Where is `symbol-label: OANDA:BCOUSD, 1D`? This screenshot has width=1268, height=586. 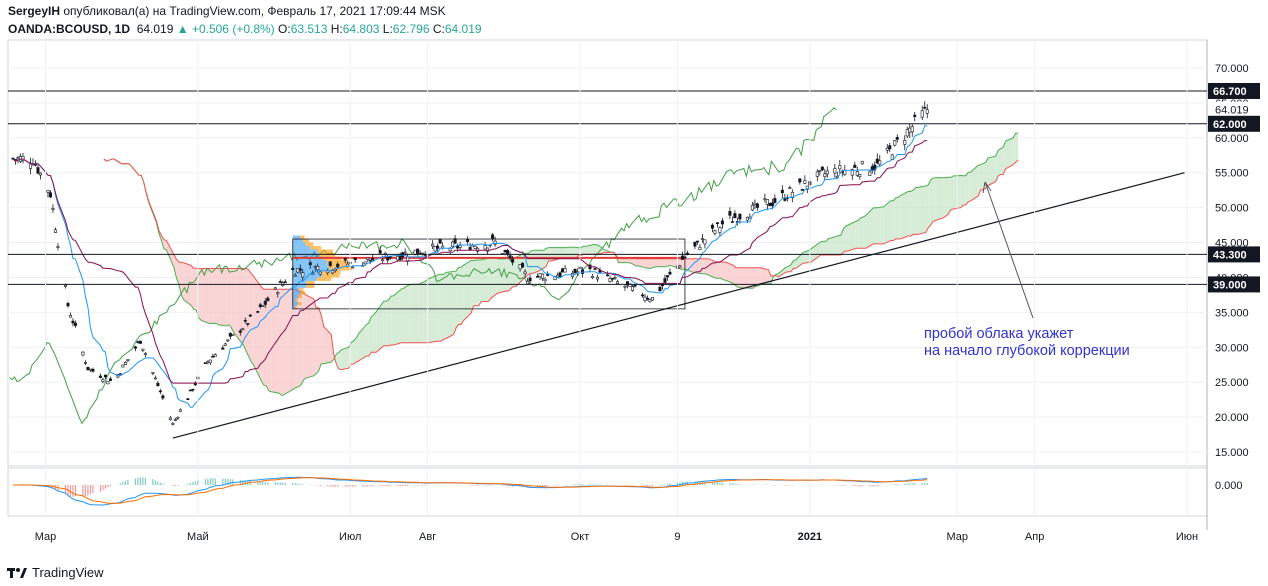
symbol-label: OANDA:BCOUSD, 1D is located at coordinates (69, 29).